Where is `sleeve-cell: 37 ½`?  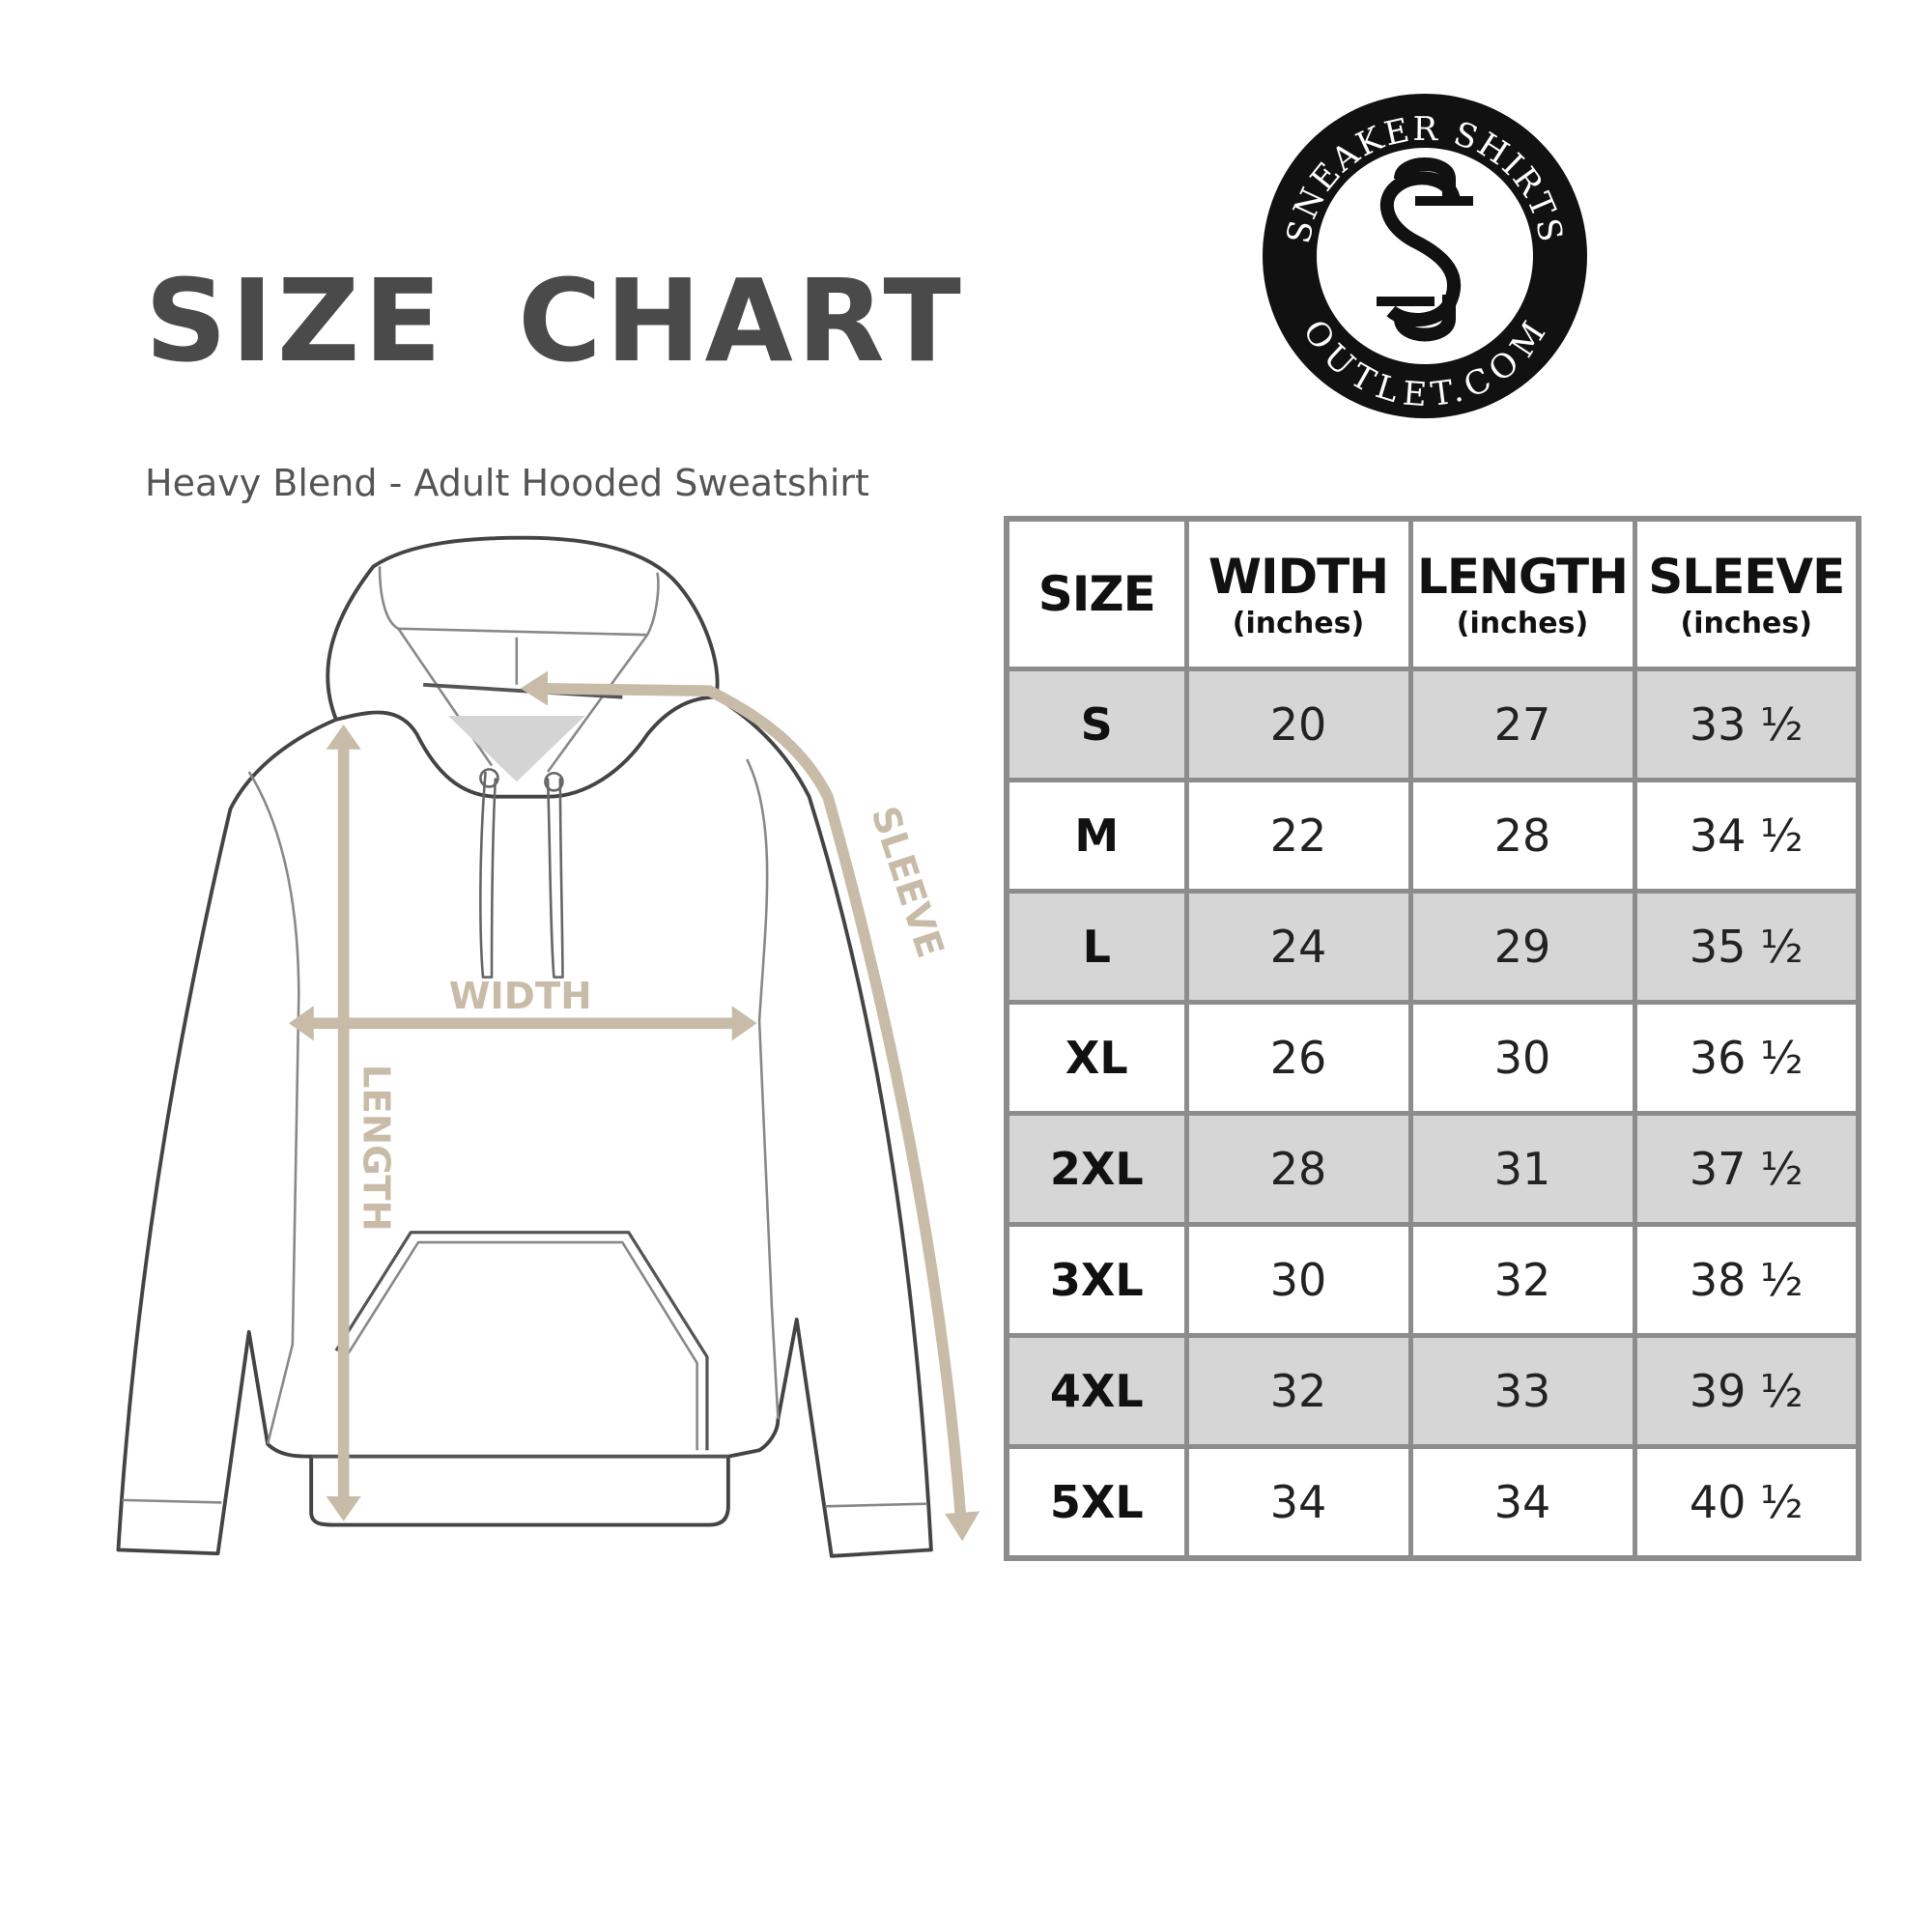
sleeve-cell: 37 ½ is located at coordinates (1746, 1169).